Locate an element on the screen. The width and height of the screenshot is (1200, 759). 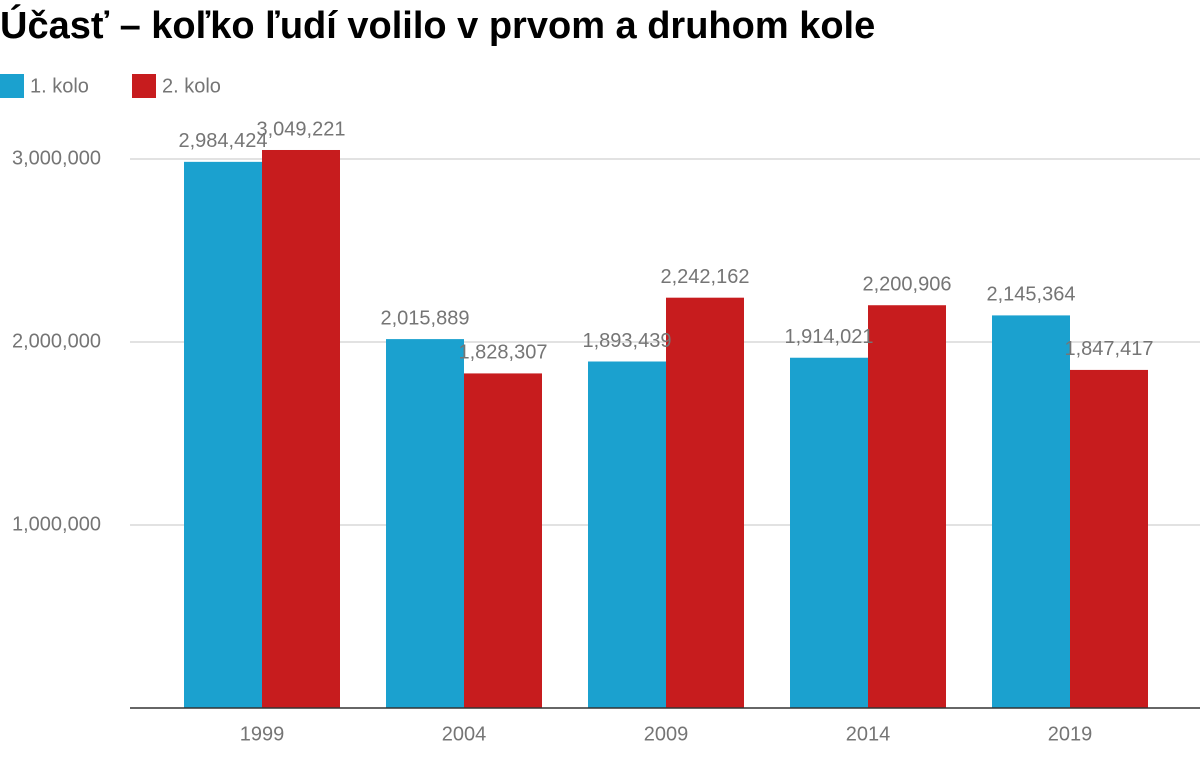
data-label: 1,914,021 is located at coordinates (829, 337).